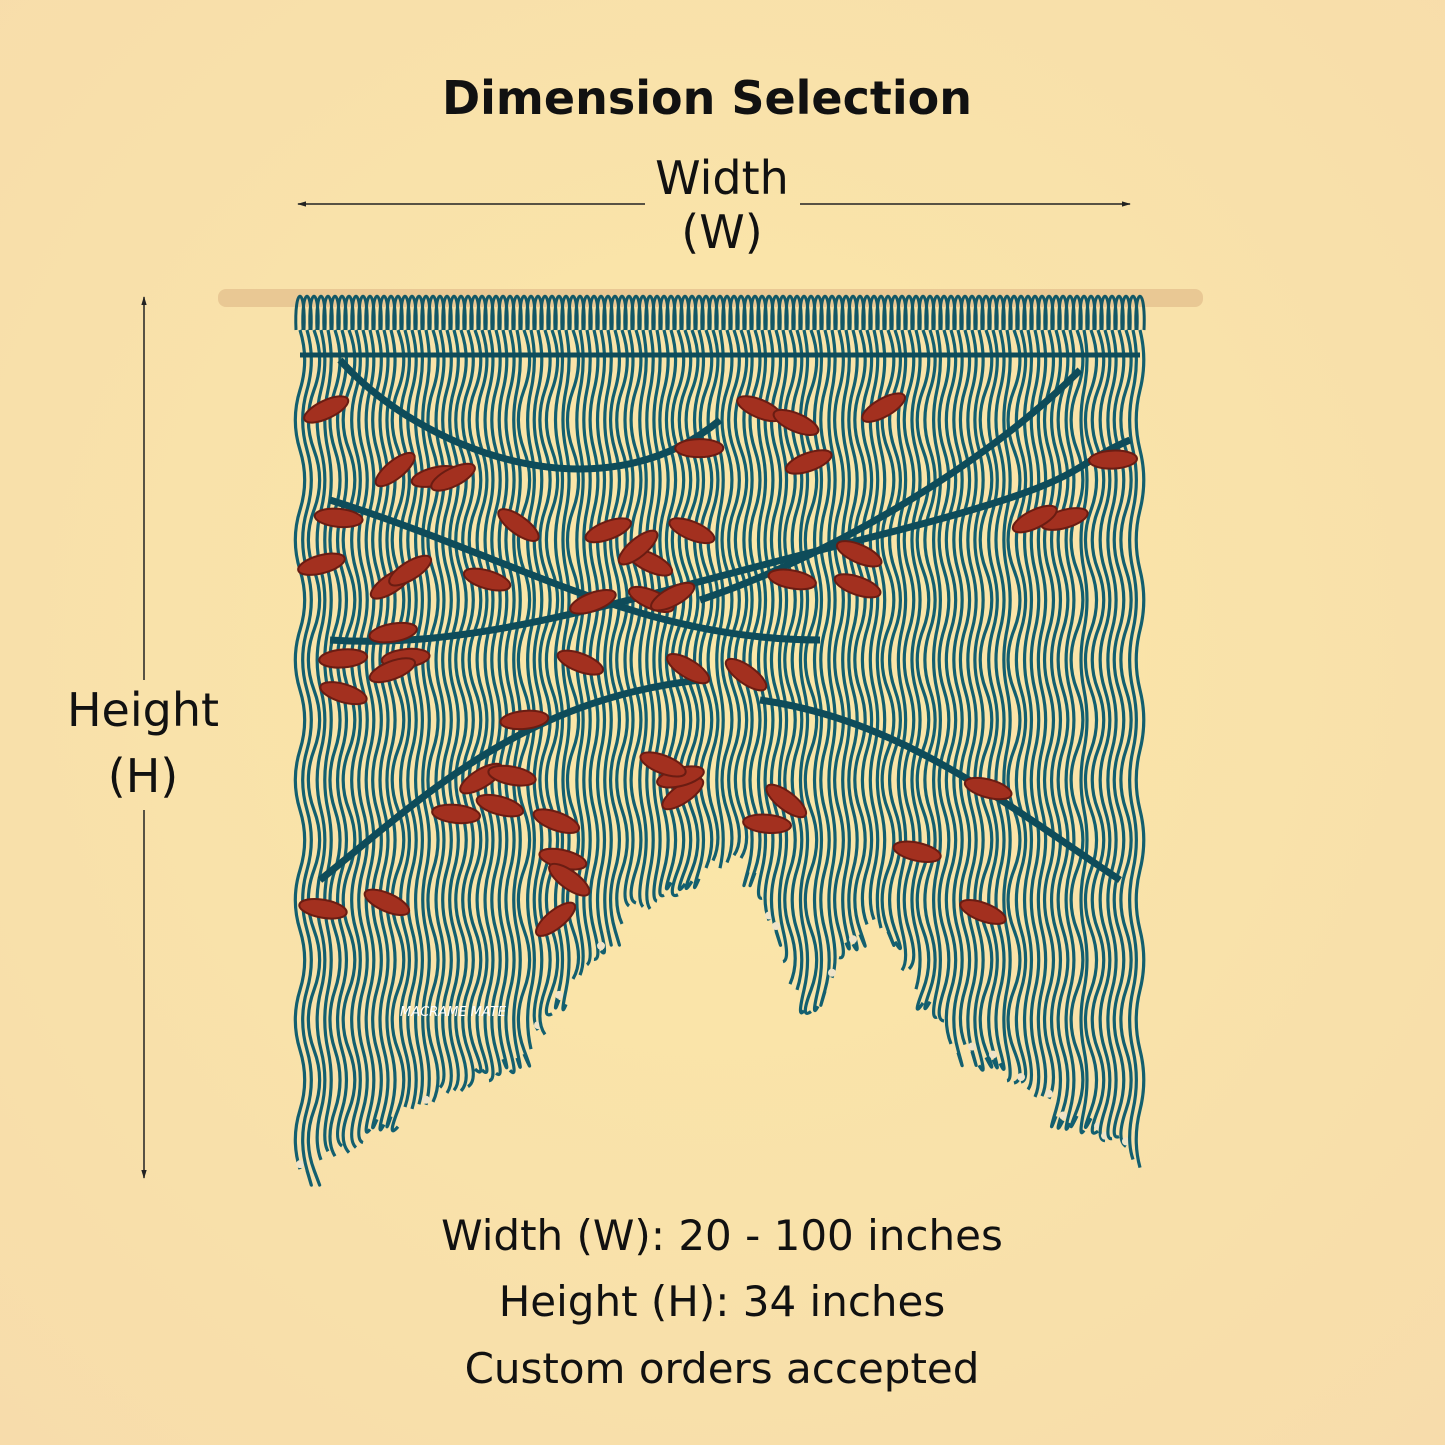  What do you see at coordinates (721, 232) in the screenshot?
I see `width-code: (W)` at bounding box center [721, 232].